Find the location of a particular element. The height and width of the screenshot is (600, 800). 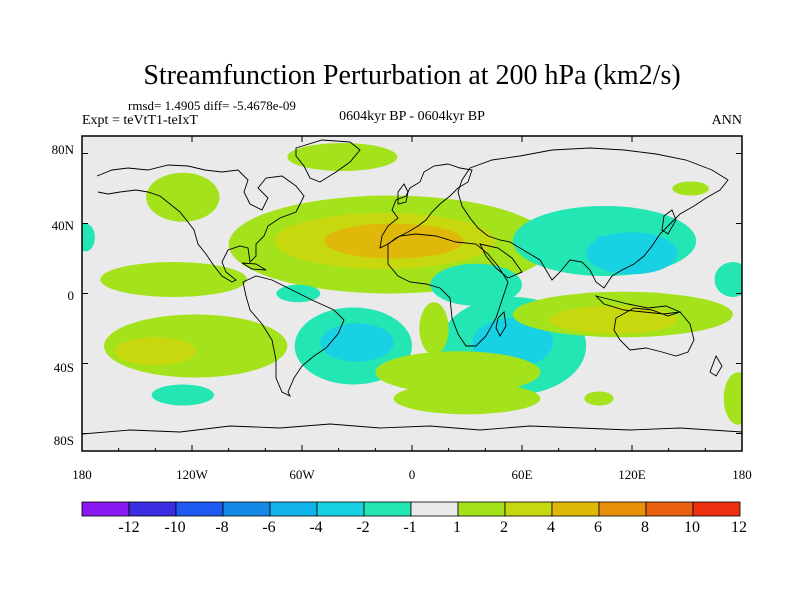

colorbar-label: -6 is located at coordinates (268, 527).